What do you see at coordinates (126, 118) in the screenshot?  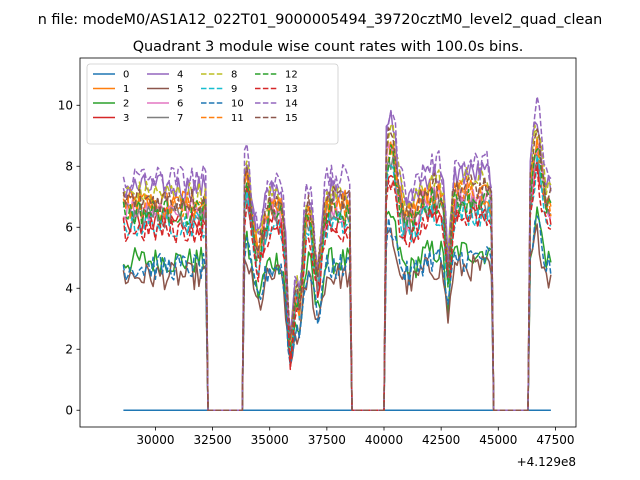 I see `legend-label-3: 3` at bounding box center [126, 118].